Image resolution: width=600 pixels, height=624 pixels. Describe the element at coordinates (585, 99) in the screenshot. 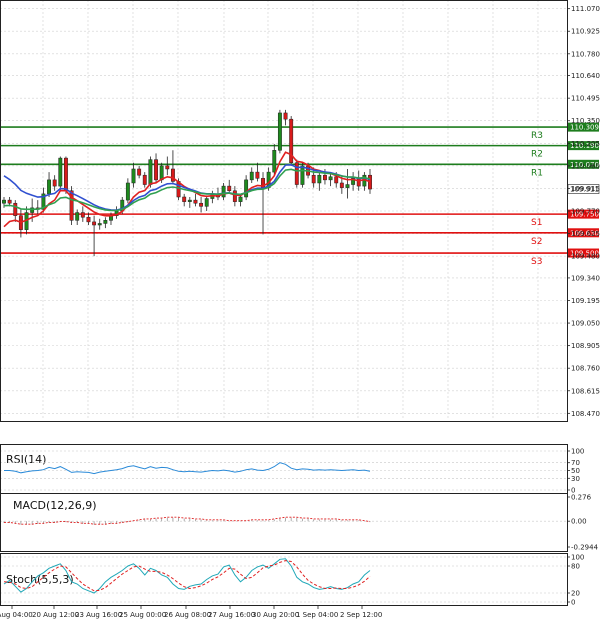

I see `price-tick-label: 110.495` at that location.